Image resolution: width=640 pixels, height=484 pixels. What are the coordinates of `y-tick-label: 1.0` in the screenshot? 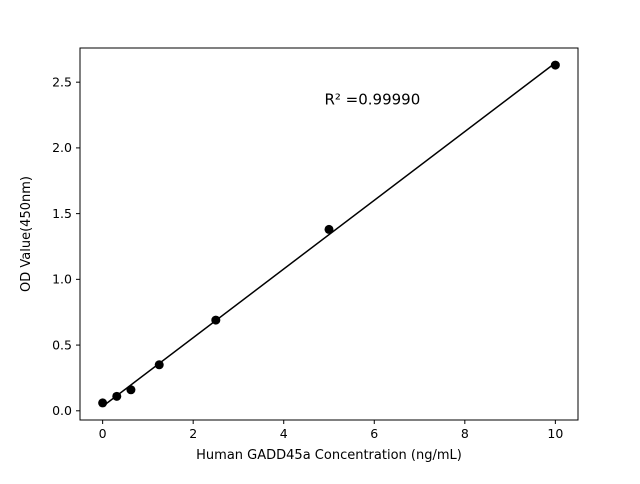 It's located at (62, 279).